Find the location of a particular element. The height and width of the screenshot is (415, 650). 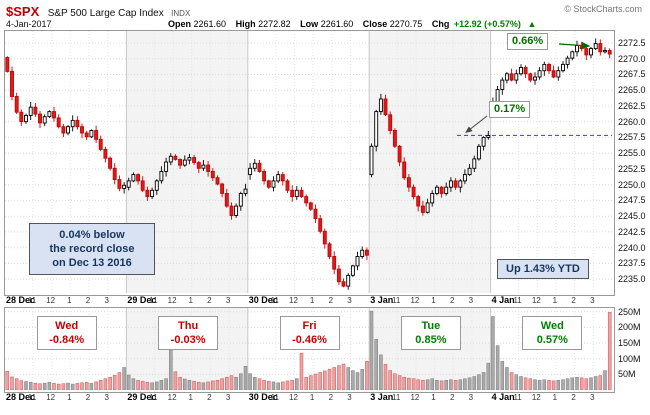

chg-label: Chg is located at coordinates (440, 24).